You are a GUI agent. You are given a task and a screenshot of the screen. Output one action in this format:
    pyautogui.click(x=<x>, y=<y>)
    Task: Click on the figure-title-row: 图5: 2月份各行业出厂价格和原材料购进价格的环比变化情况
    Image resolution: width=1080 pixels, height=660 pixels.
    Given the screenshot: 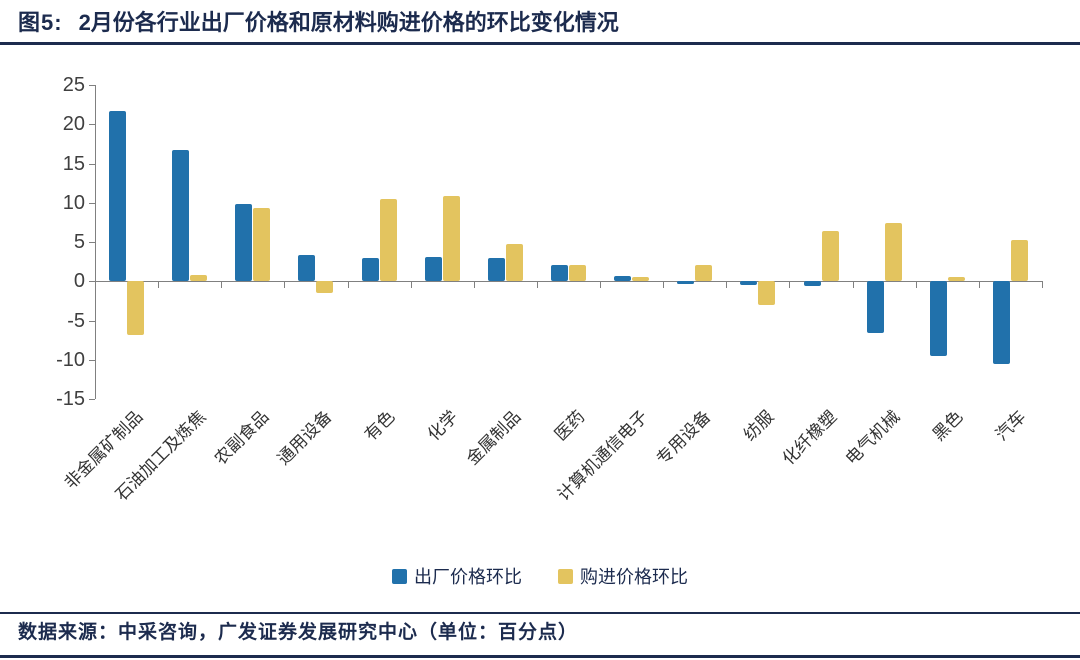 What is the action you would take?
    pyautogui.click(x=544, y=23)
    